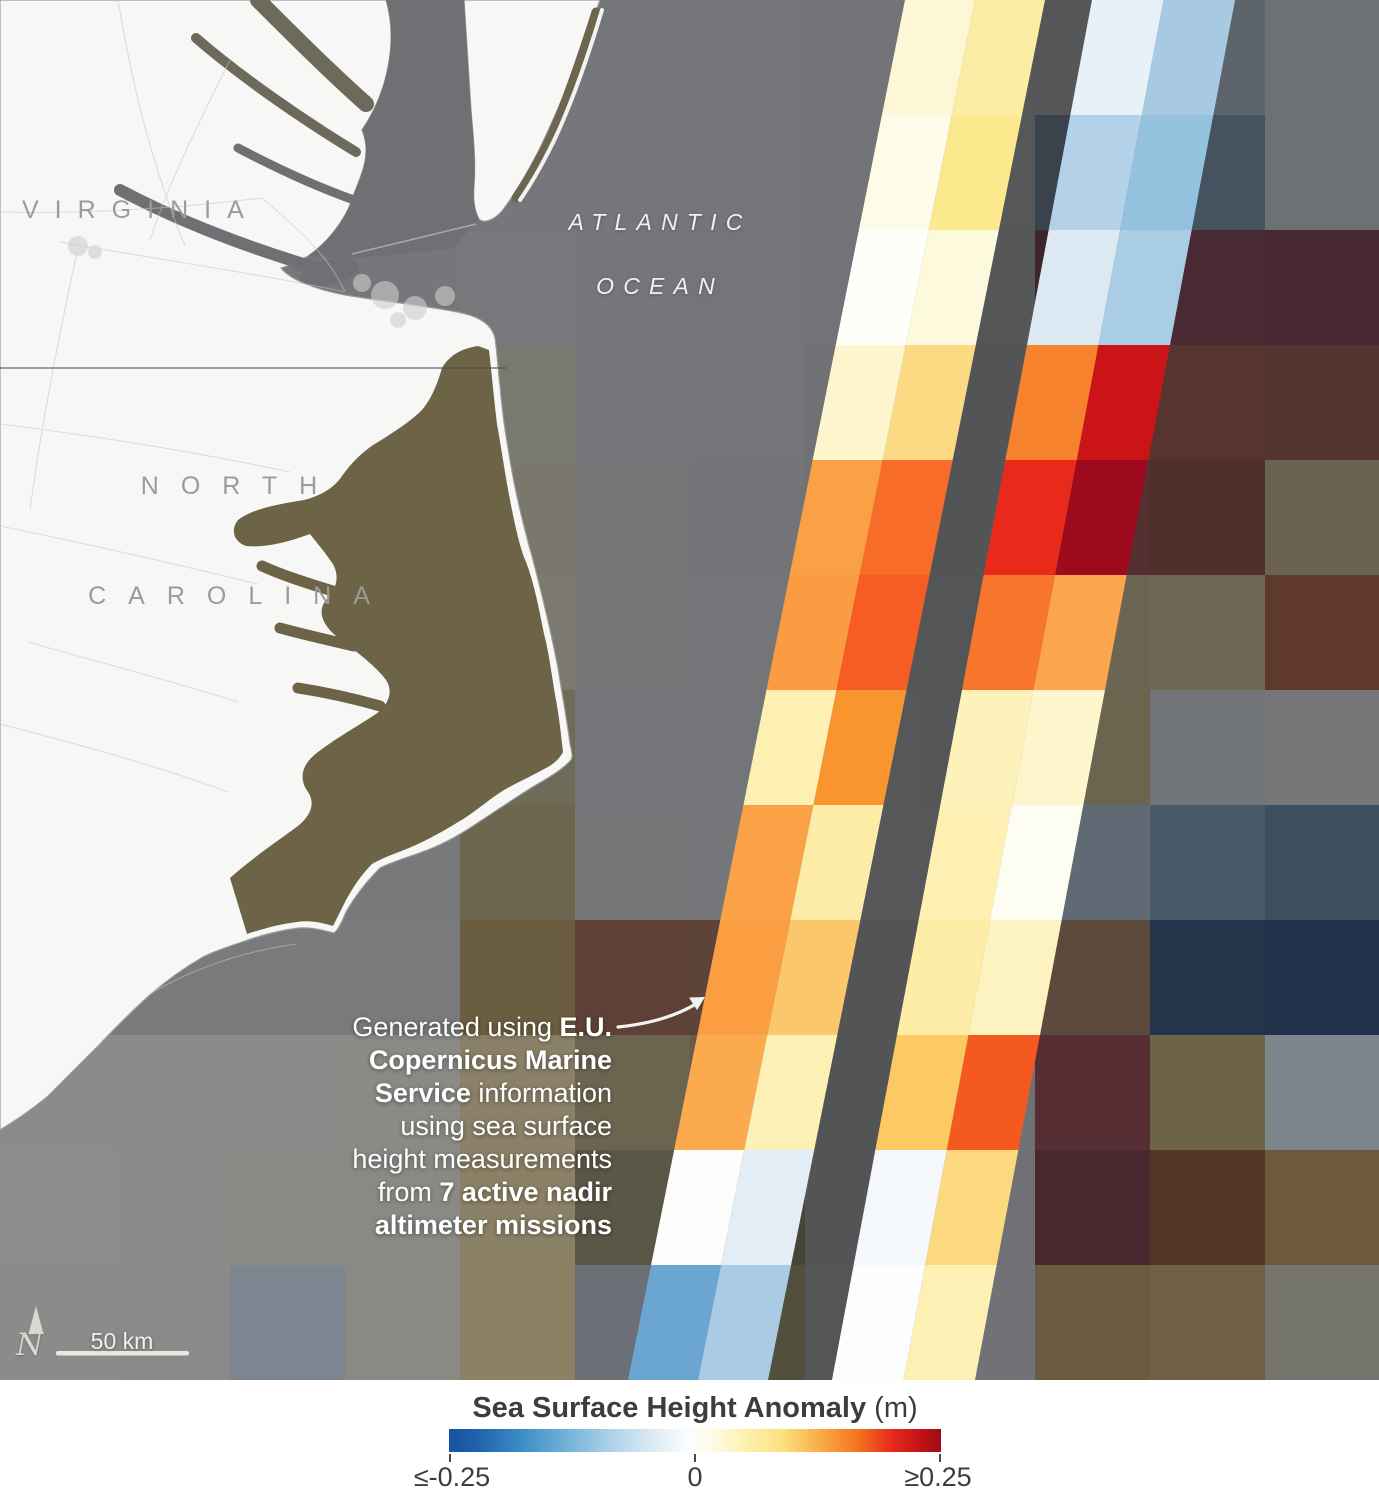 Image resolution: width=1379 pixels, height=1503 pixels. I want to click on annotation-arrow-icon, so click(660, 1013).